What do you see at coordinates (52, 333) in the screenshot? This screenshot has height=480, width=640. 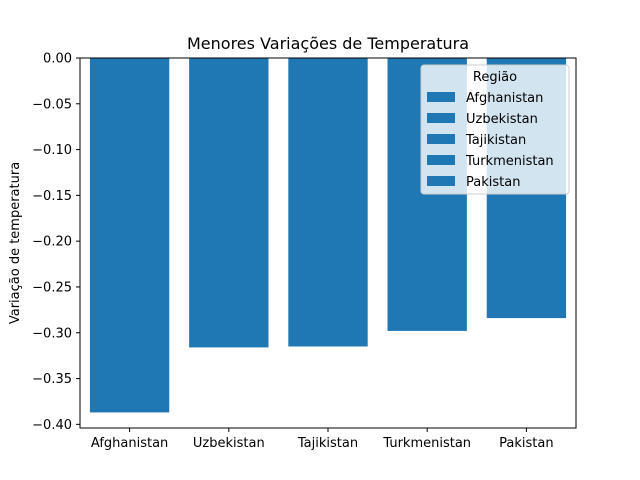 I see `y-tick-label: −0.30` at bounding box center [52, 333].